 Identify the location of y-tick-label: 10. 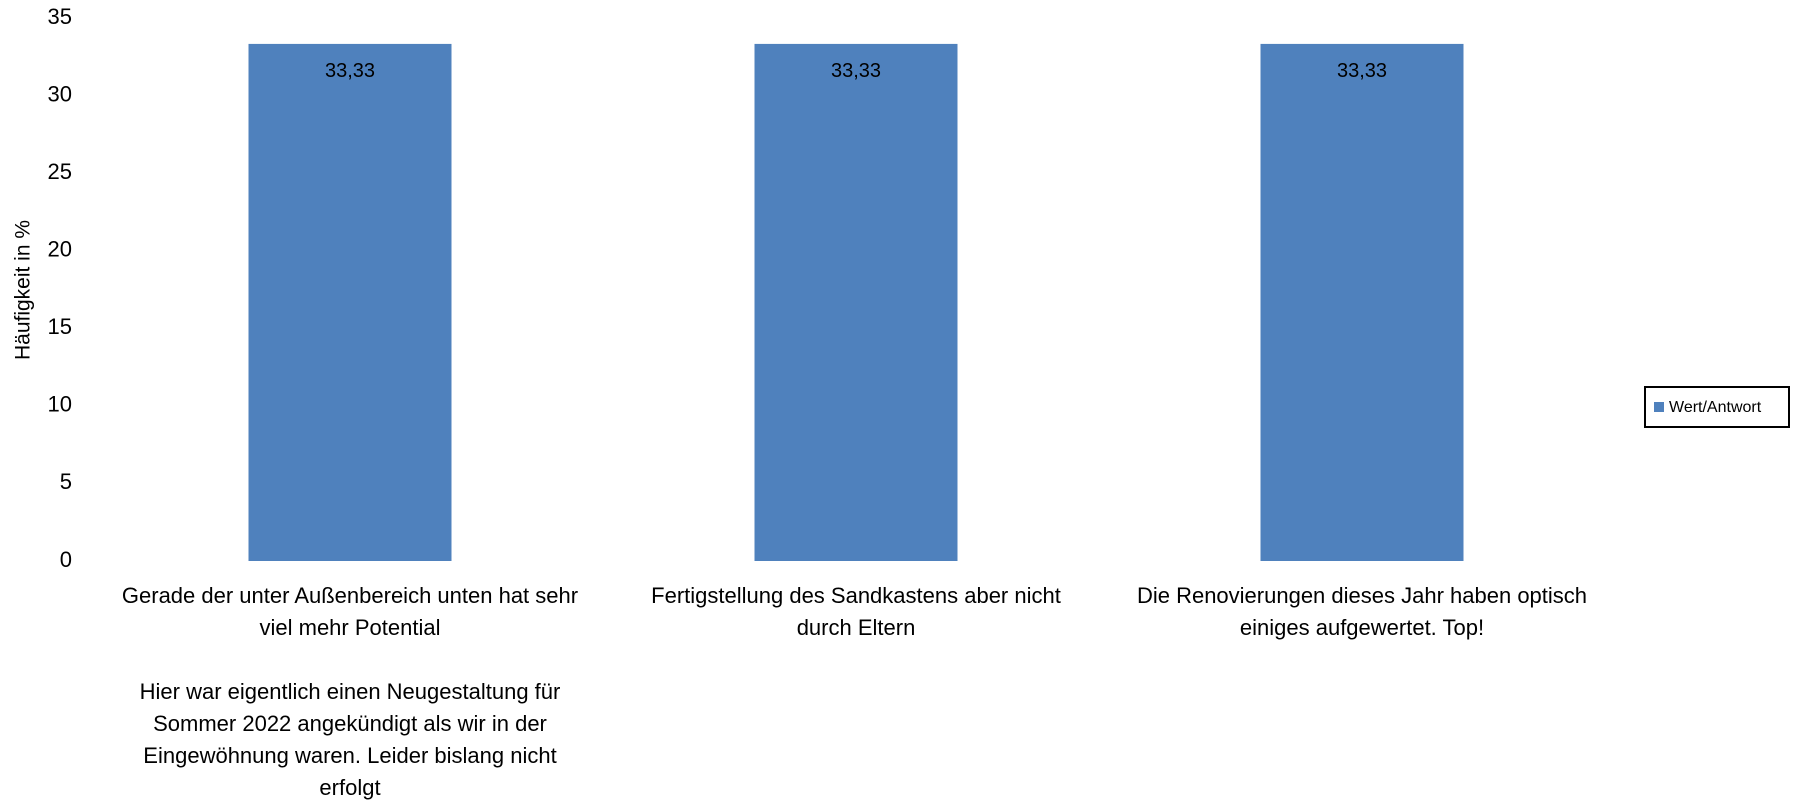
(60, 404).